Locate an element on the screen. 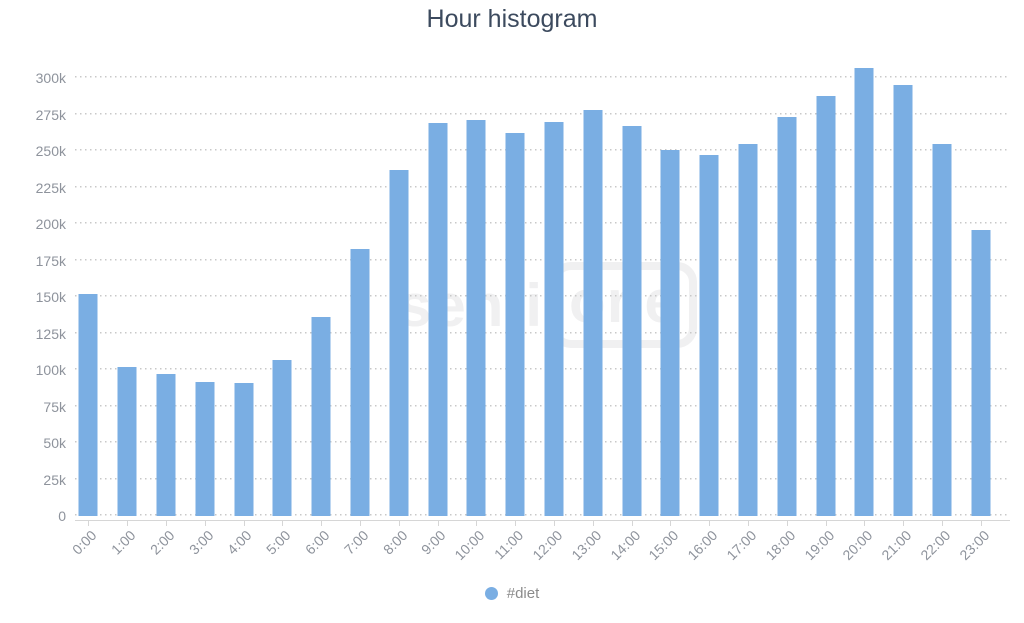 Image resolution: width=1024 pixels, height=623 pixels. x-axis-label: 23:00 is located at coordinates (974, 545).